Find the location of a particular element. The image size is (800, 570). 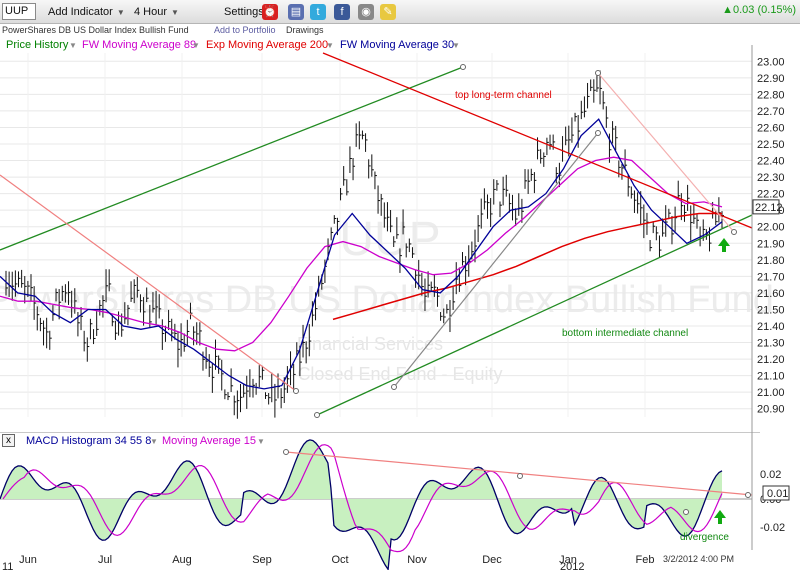

note-icon: ✎ is located at coordinates (388, 12).